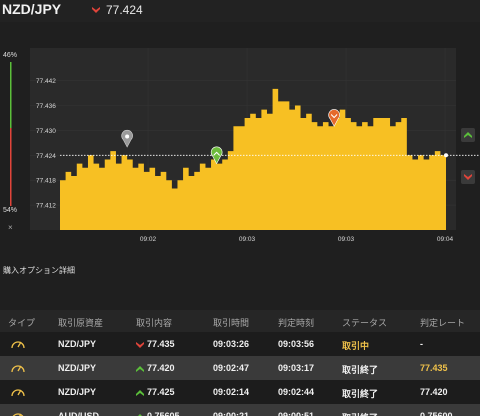 Image resolution: width=480 pixels, height=416 pixels. What do you see at coordinates (163, 413) in the screenshot?
I see `row-trade-rate: 0.75605` at bounding box center [163, 413].